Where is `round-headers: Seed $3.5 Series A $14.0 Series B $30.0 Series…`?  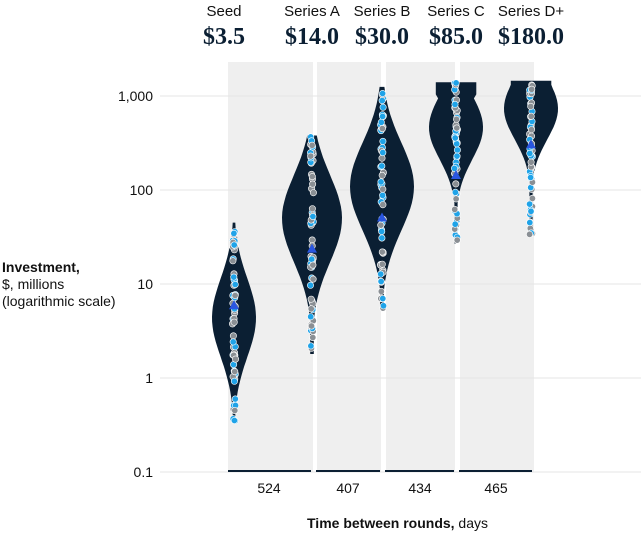
round-headers: Seed $3.5 Series A $14.0 Series B $30.0 Series… is located at coordinates (383, 26).